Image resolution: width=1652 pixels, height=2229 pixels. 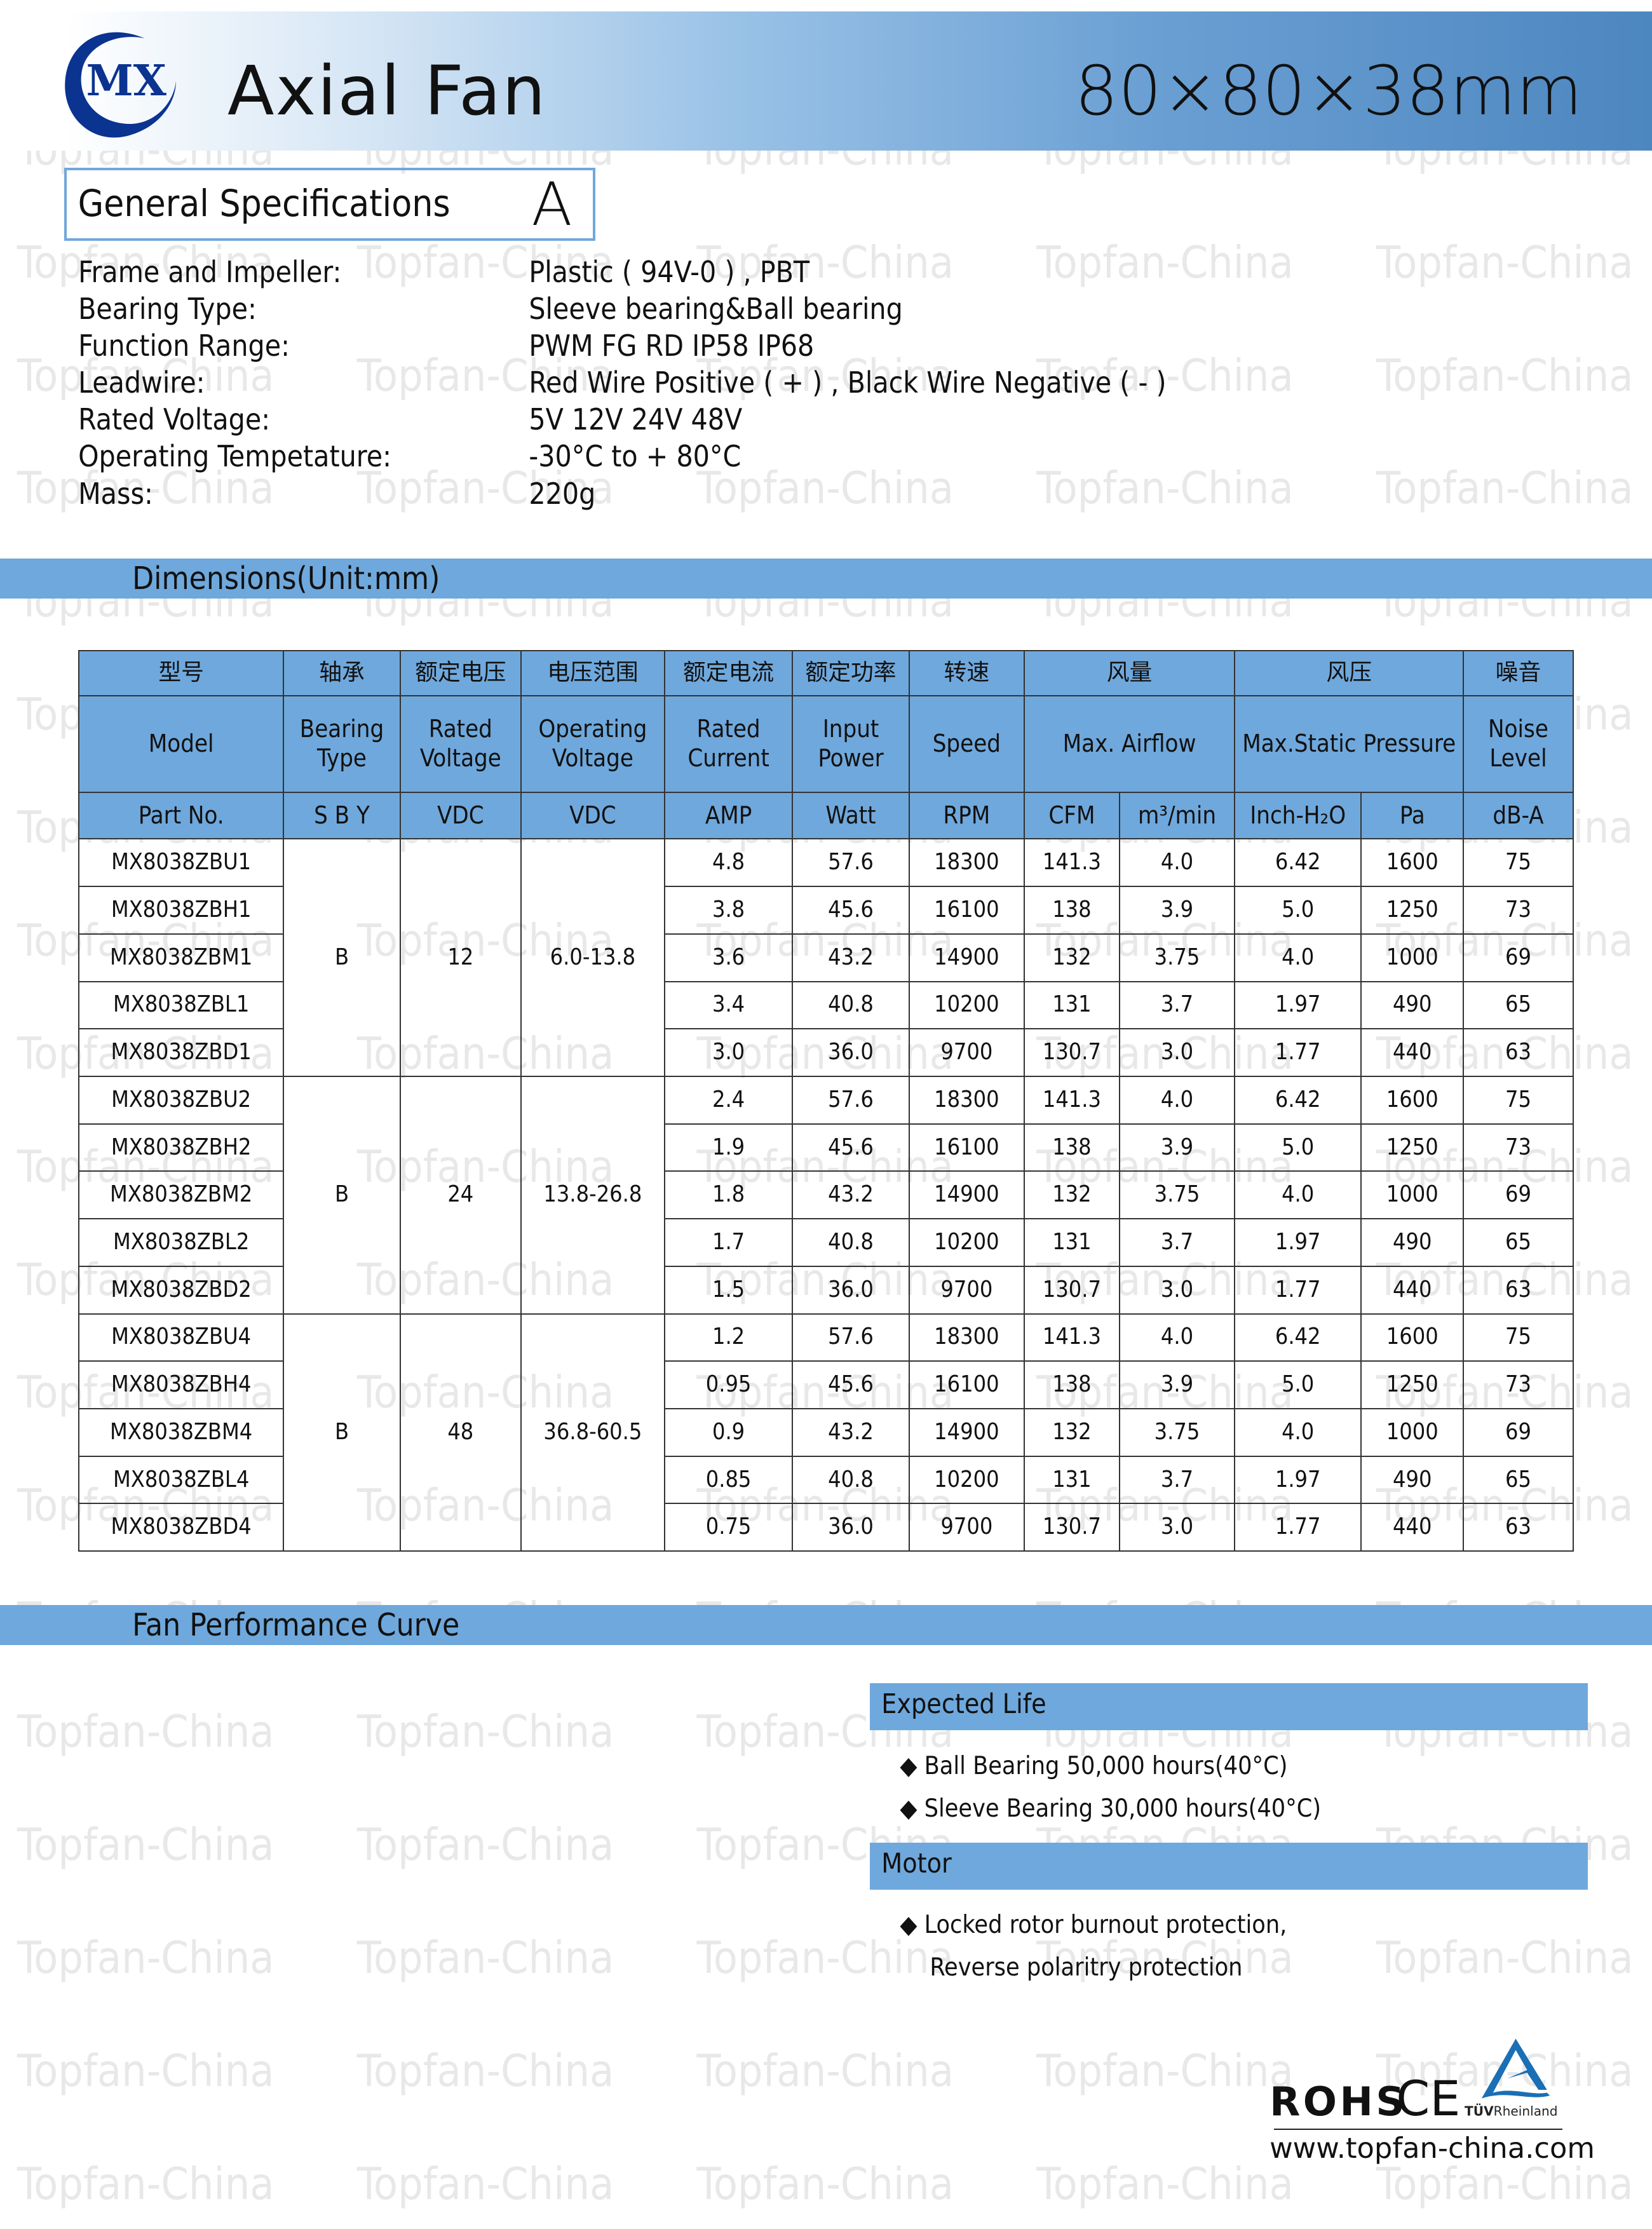 I want to click on part-no: MX8038ZBU4, so click(x=181, y=1337).